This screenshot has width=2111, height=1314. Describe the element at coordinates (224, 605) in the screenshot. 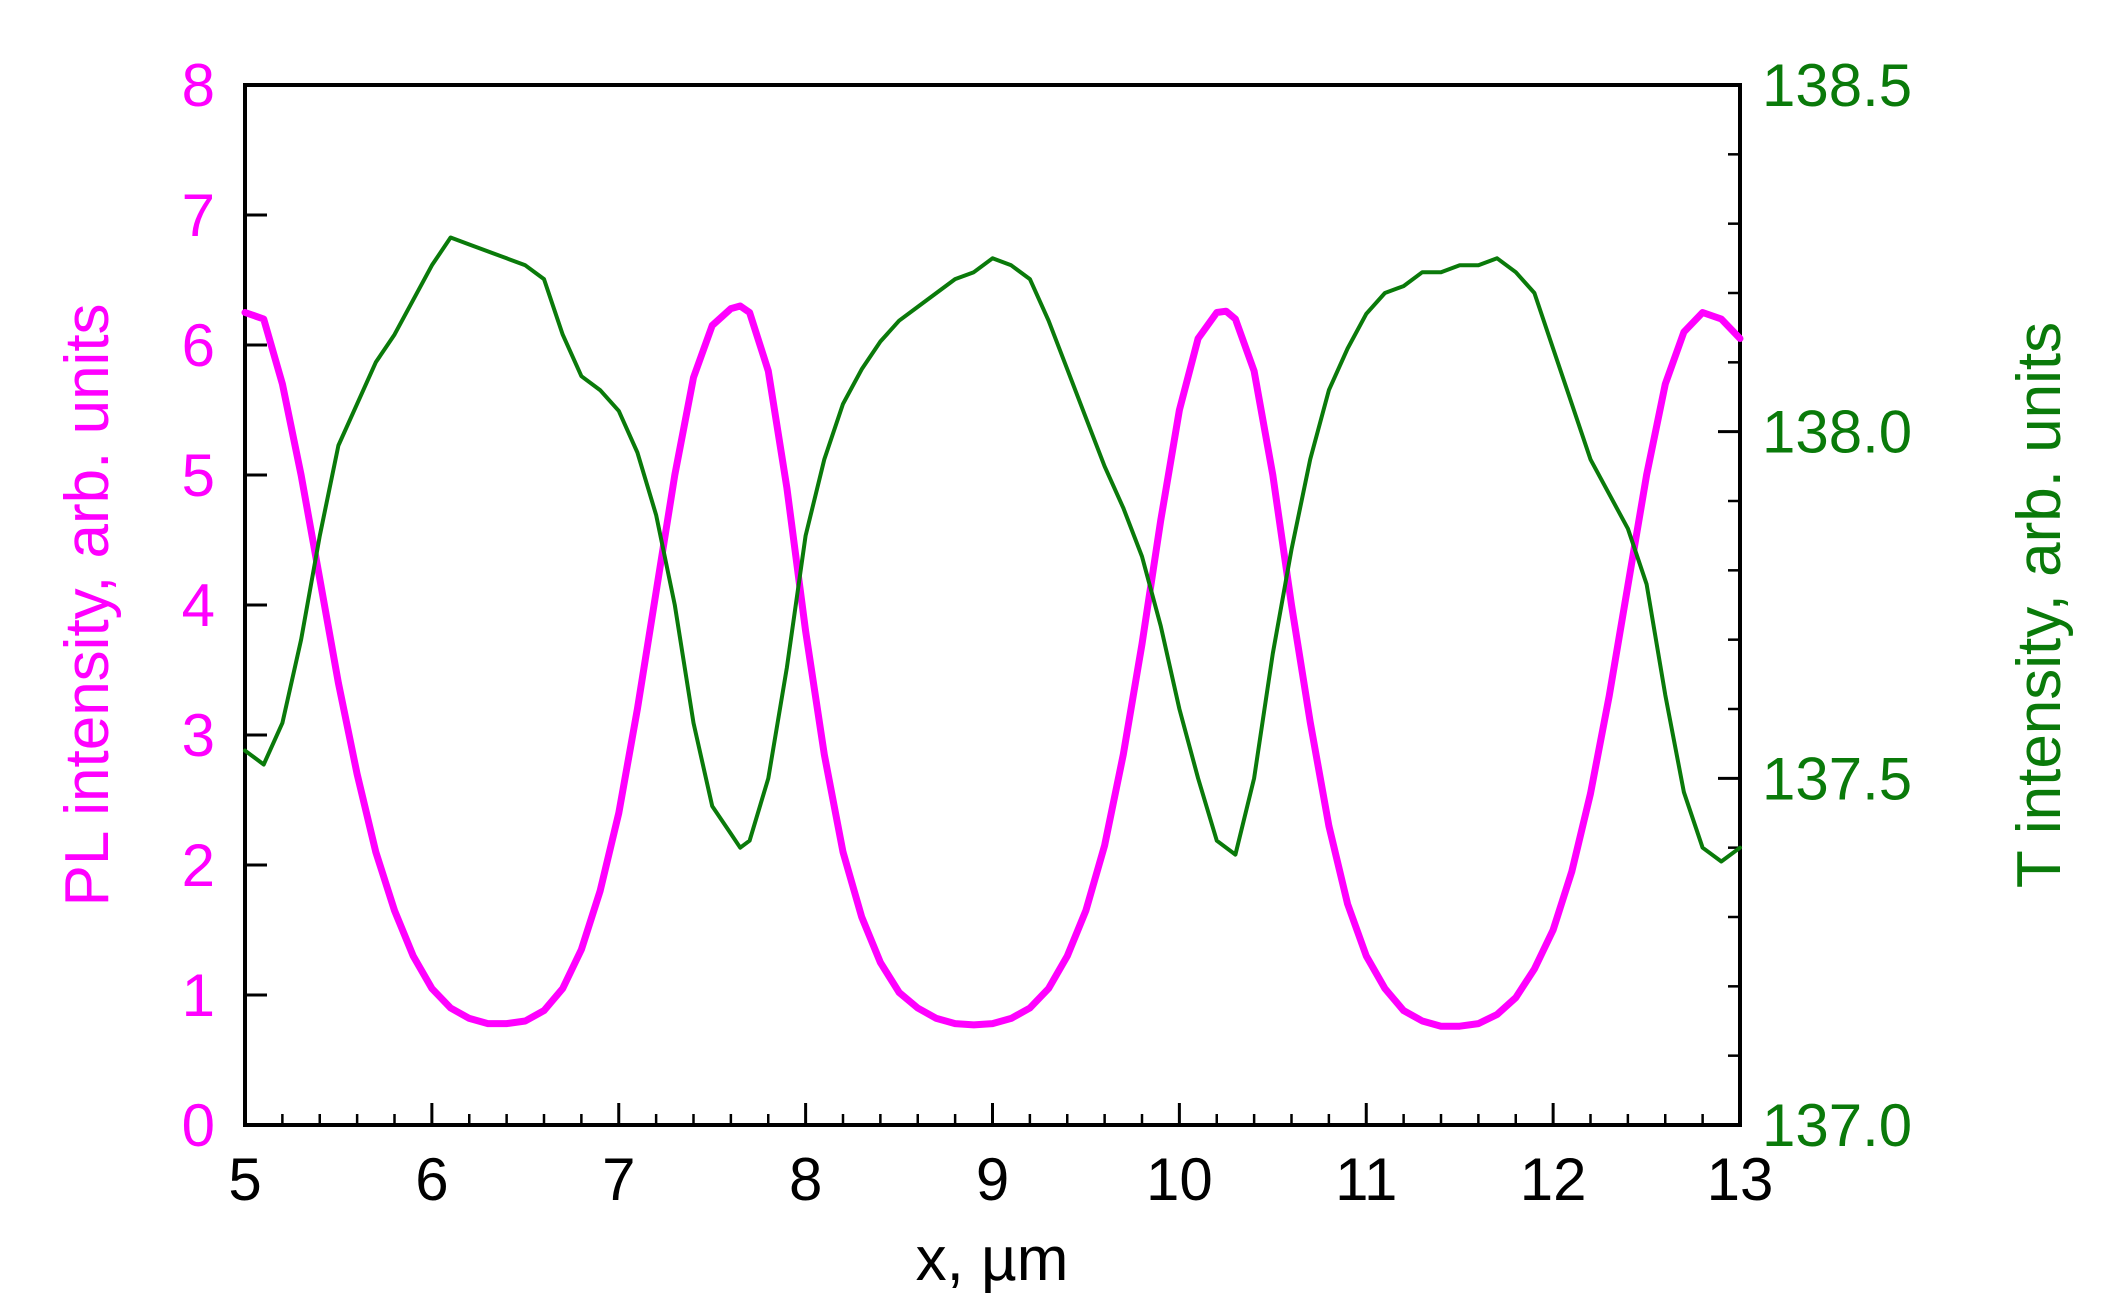

I see `left-y-axis-ticks: 0 1 2 3 4 5 6 7 8` at that location.